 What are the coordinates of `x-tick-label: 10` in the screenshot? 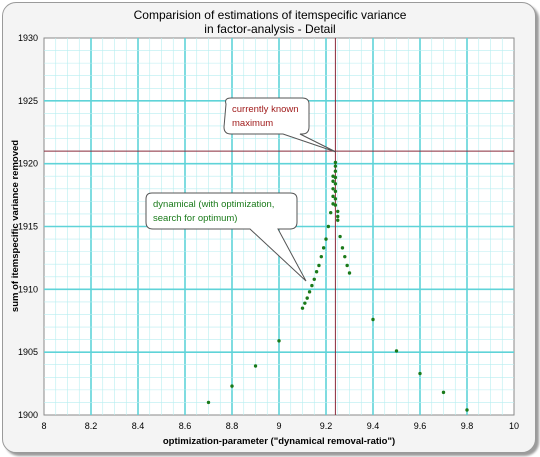 It's located at (514, 426).